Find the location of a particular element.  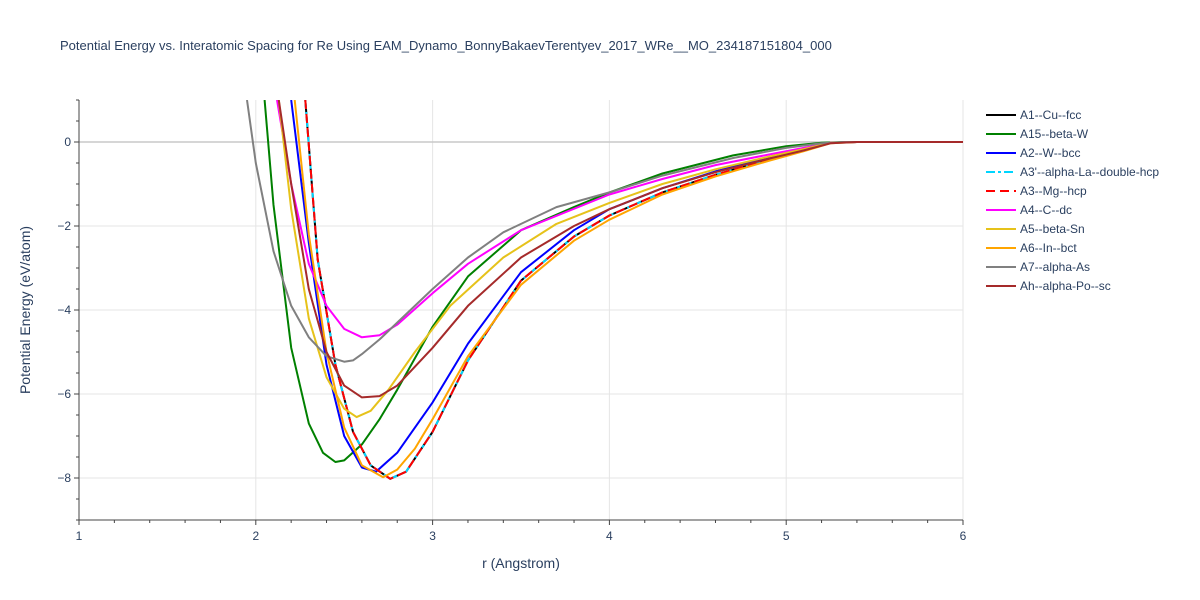

legend-item: A15--beta-W is located at coordinates (1037, 134).